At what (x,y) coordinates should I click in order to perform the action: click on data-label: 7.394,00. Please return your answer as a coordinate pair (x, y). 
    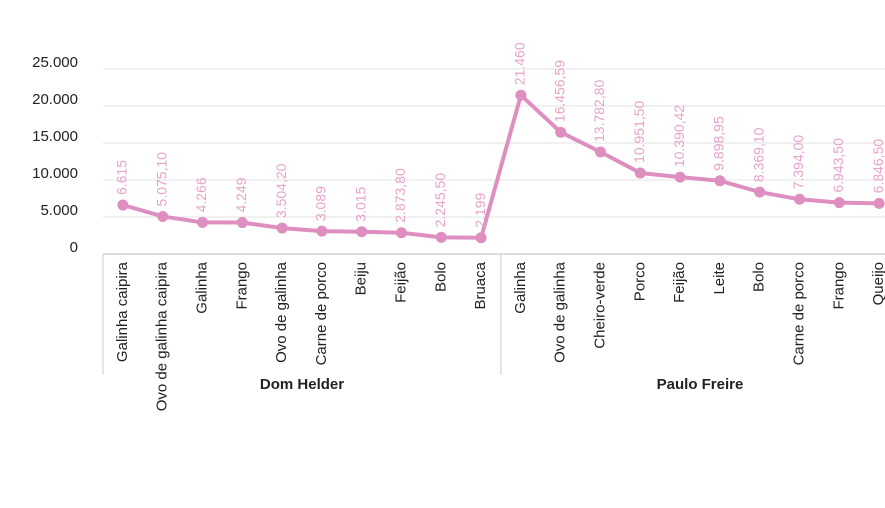
    Looking at the image, I should click on (798, 162).